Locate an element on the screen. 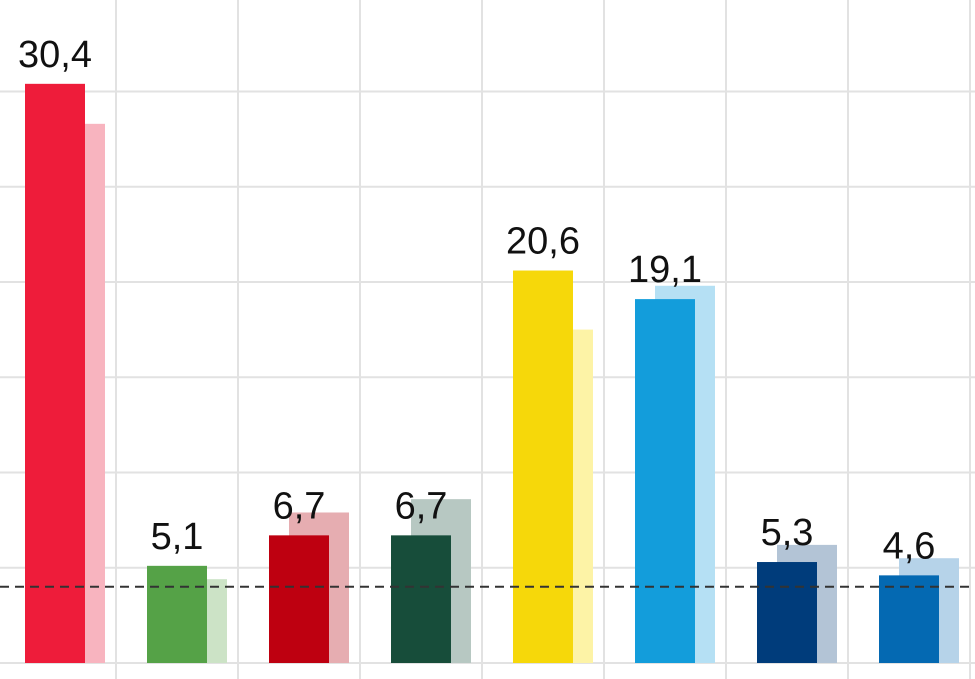  value-label: 20,6 is located at coordinates (543, 242).